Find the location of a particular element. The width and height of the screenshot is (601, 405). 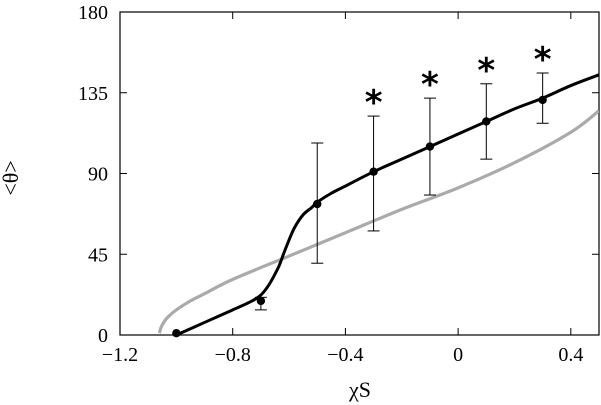

y-tick-label: 135 is located at coordinates (93, 94).